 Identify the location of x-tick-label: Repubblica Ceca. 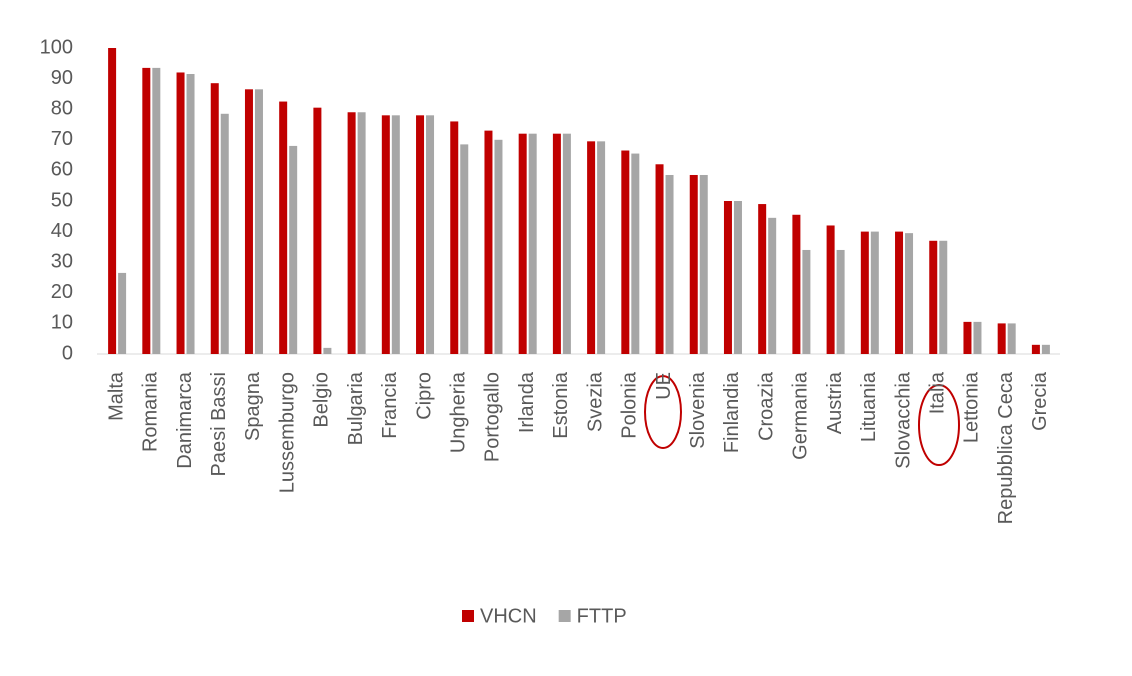
(1006, 447).